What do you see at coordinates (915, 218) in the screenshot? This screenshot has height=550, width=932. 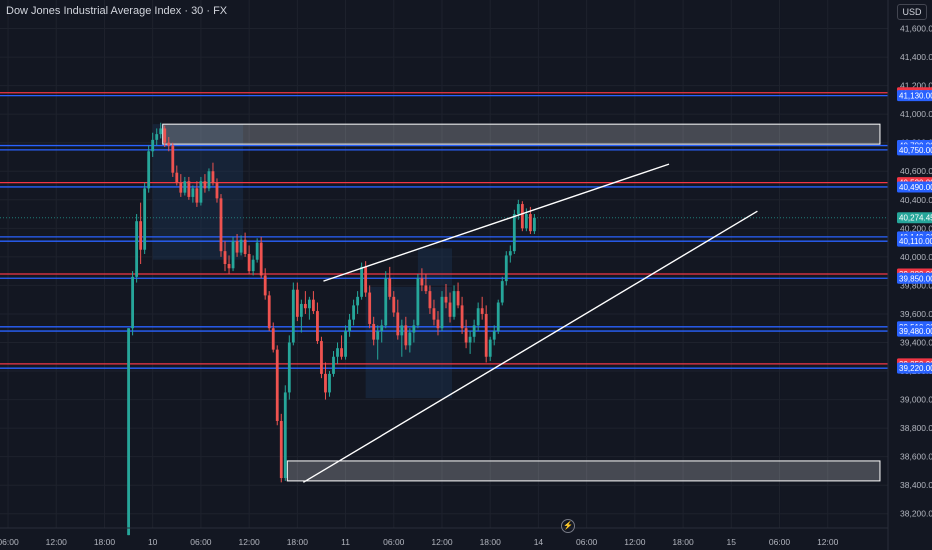 I see `last-price-tag: 40,274.45` at bounding box center [915, 218].